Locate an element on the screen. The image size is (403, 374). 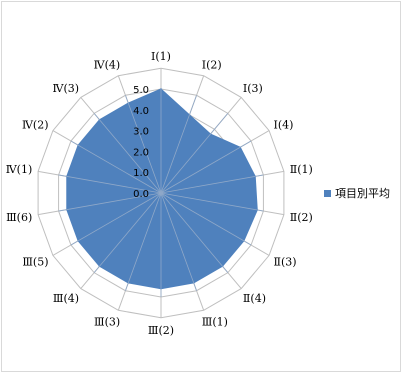
legend-swatch is located at coordinates (327, 193).